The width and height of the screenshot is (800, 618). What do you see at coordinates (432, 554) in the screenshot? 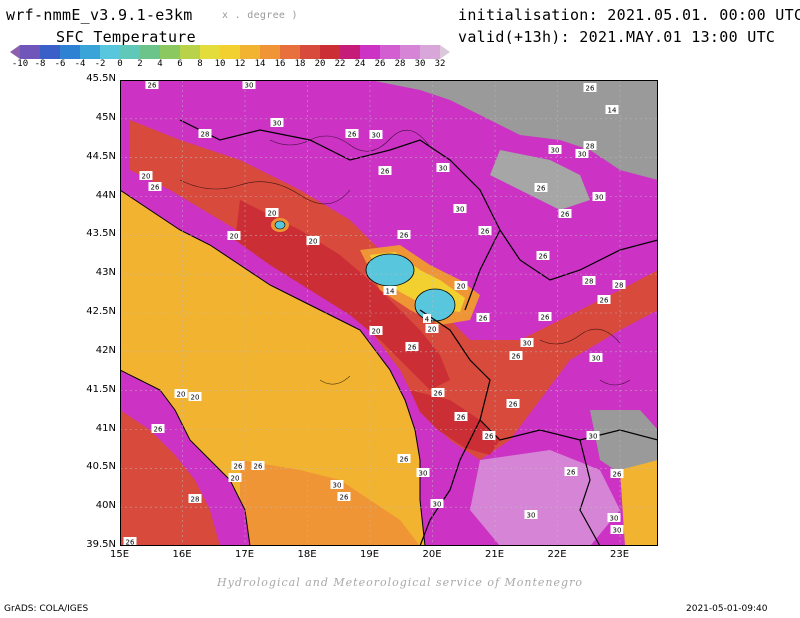
I see `longitude-tick-label: 20E` at bounding box center [432, 554].